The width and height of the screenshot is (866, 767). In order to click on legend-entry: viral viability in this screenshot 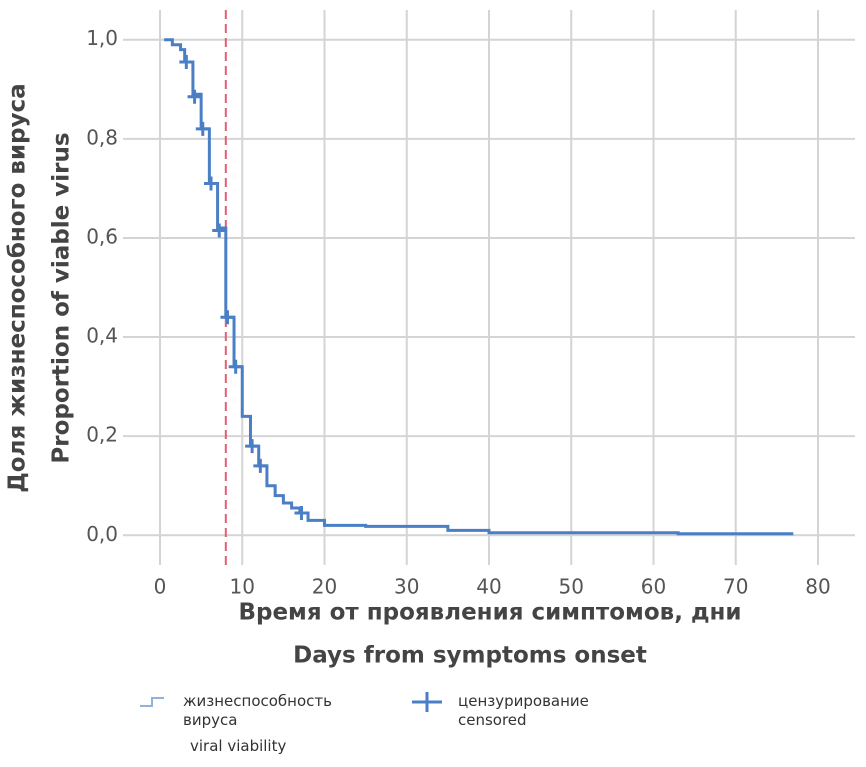, I will do `click(238, 746)`.